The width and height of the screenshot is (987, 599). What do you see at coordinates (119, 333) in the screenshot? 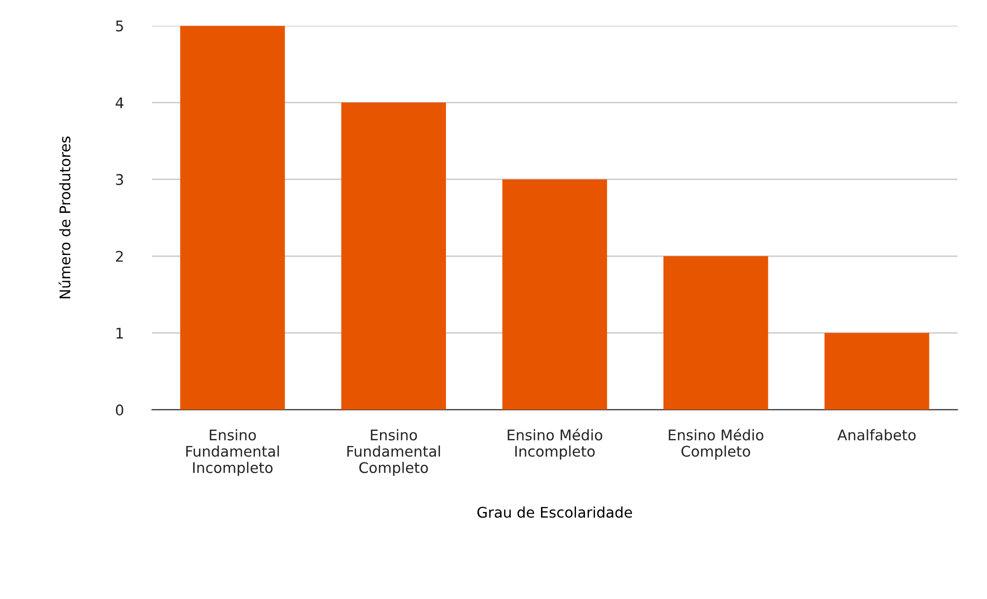
I see `y-tick-label: 1` at bounding box center [119, 333].